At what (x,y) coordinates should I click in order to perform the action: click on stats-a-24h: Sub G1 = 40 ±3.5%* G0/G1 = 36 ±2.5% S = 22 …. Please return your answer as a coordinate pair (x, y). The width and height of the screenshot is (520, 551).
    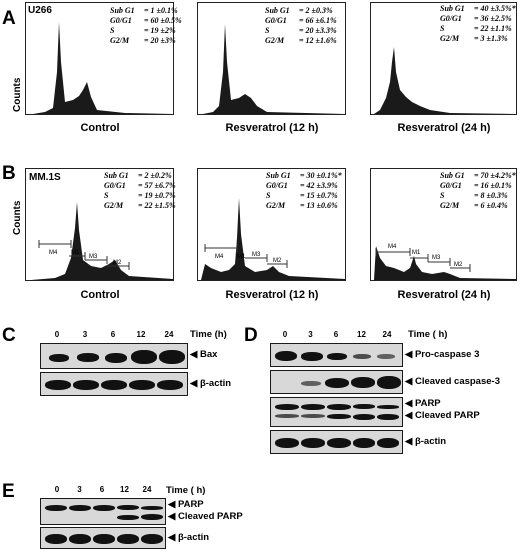
    Looking at the image, I should click on (478, 24).